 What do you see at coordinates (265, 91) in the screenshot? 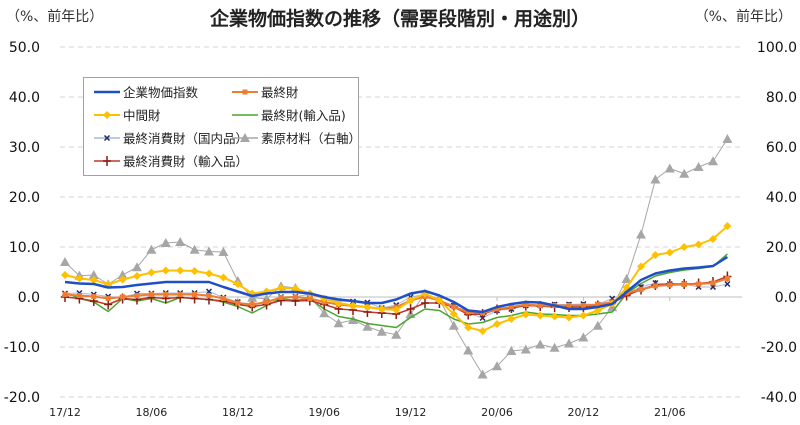
I see `legend-item: 最終財` at bounding box center [265, 91].